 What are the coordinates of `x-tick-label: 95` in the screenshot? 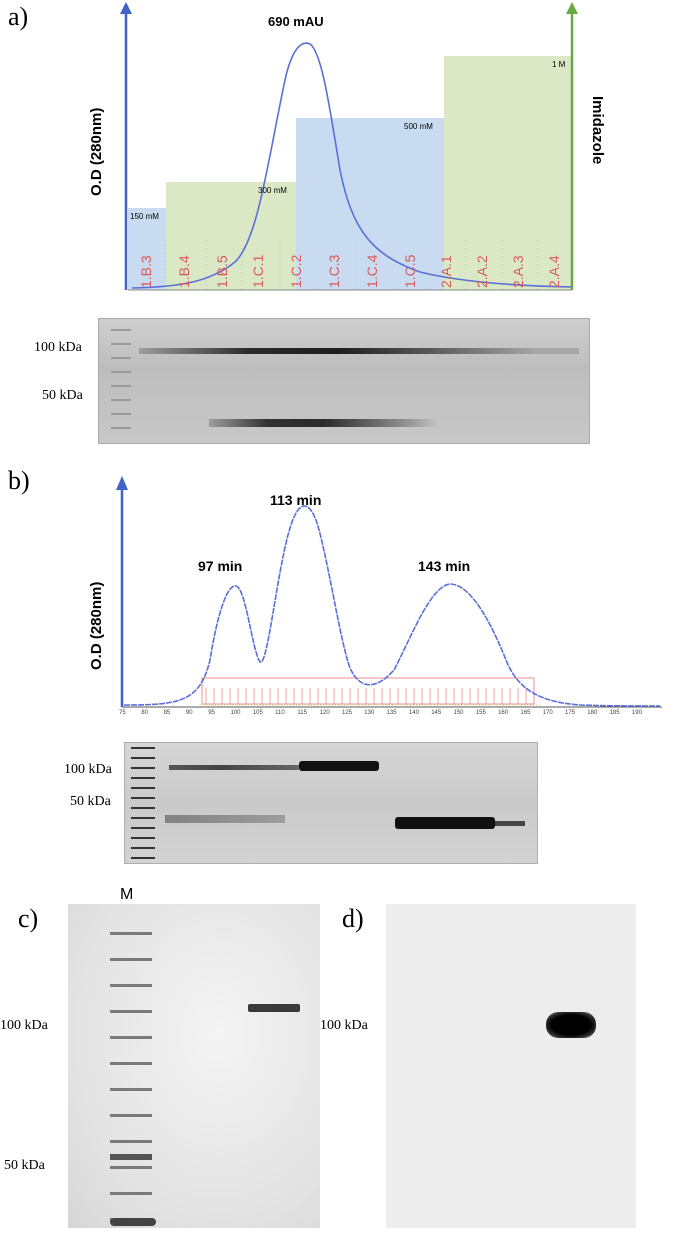 It's located at (211, 713).